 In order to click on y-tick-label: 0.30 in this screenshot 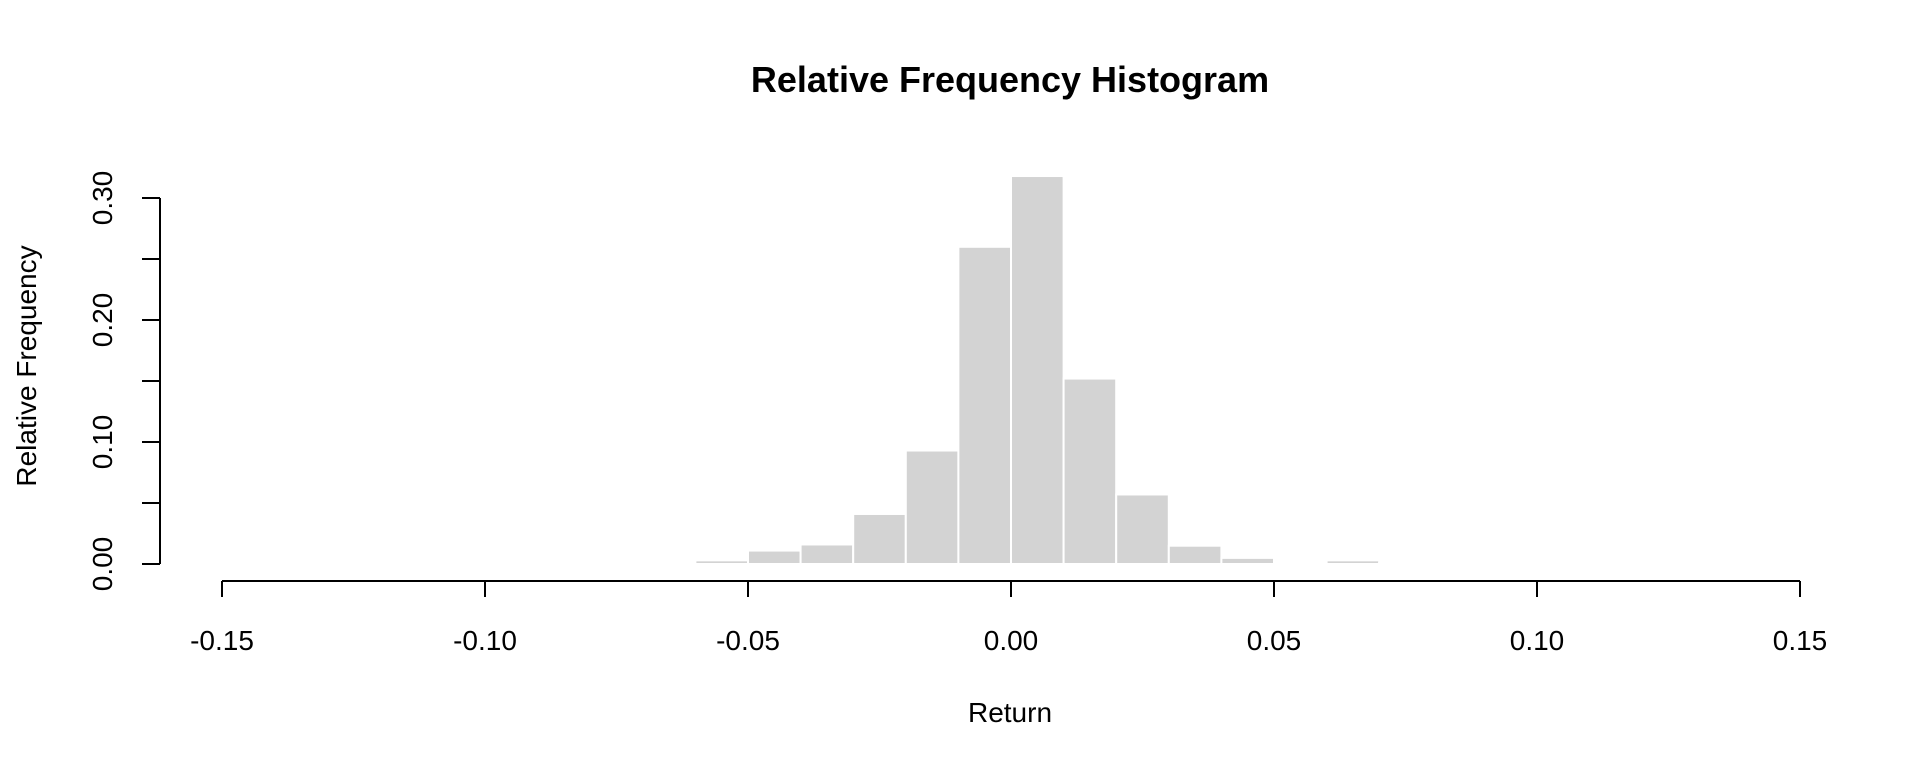, I will do `click(102, 198)`.